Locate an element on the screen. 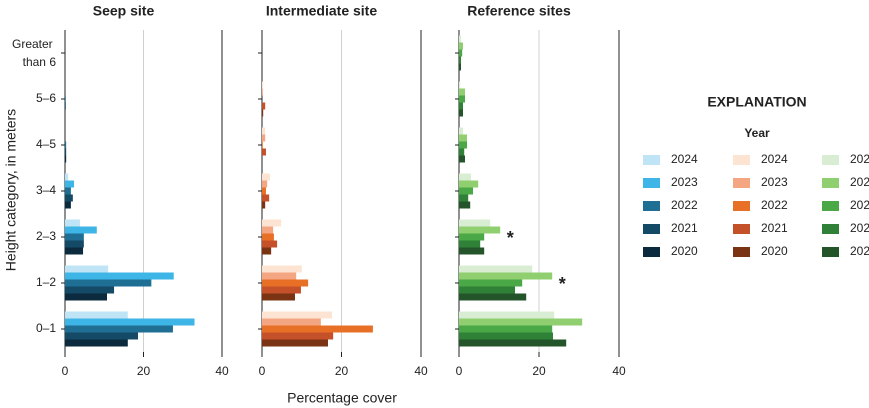 The height and width of the screenshot is (408, 869). panel-title: Seep site is located at coordinates (124, 11).